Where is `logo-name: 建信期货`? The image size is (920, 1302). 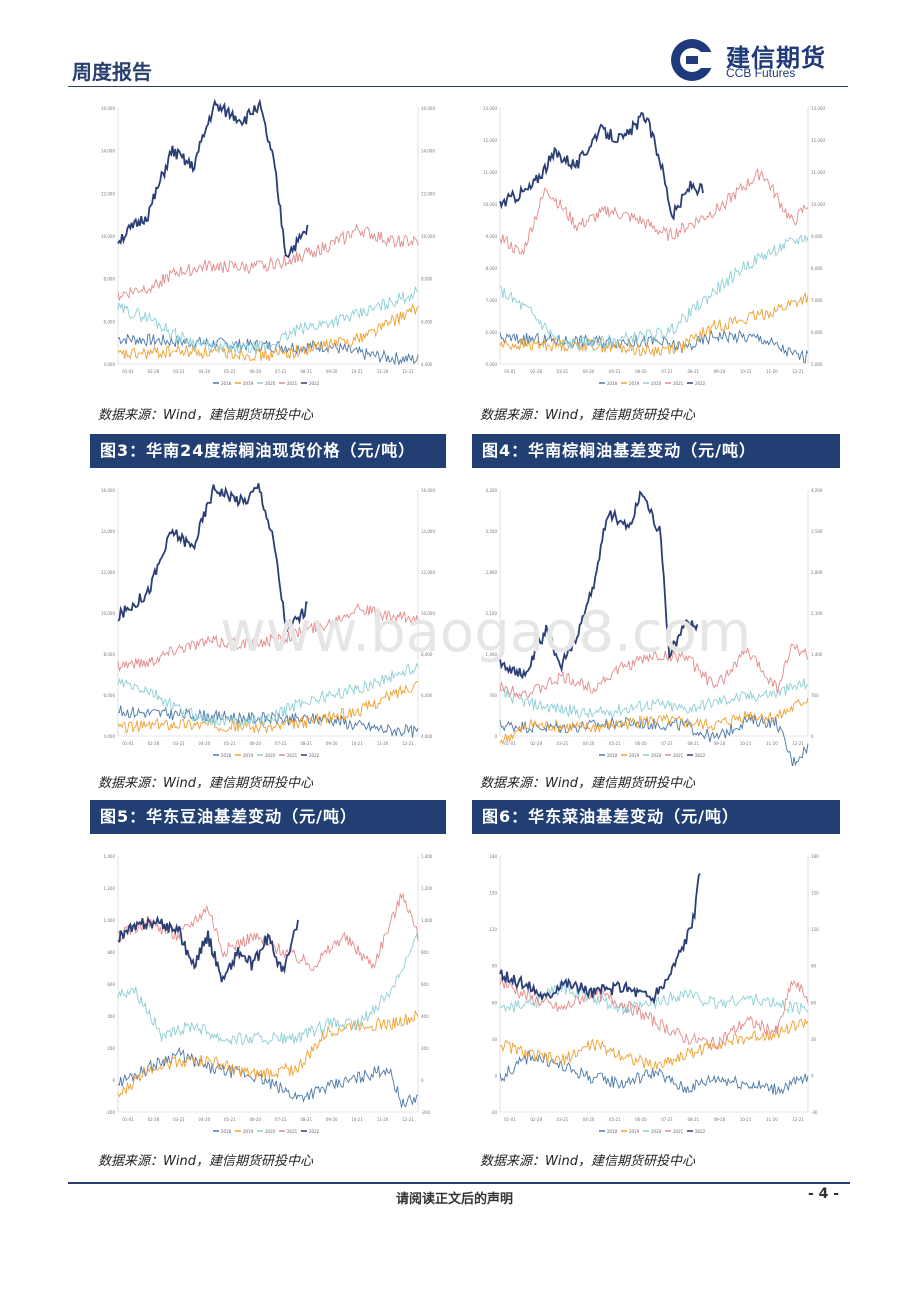
logo-name: 建信期货 is located at coordinates (776, 58).